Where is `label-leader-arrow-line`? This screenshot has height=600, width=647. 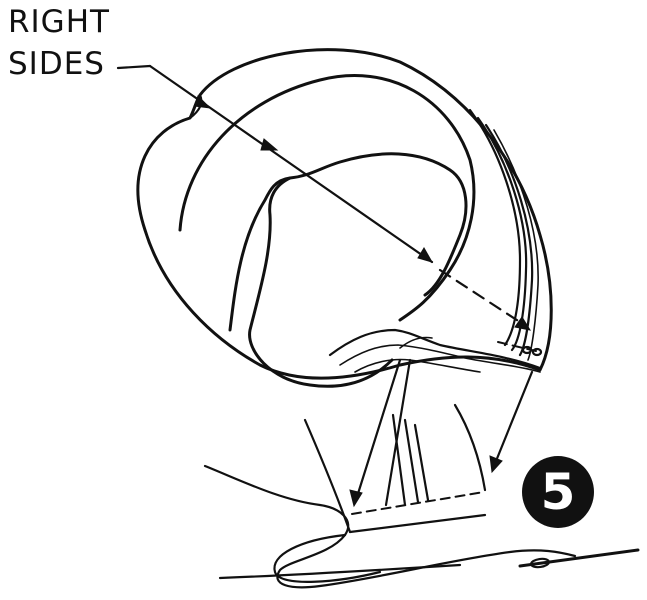
label-leader-arrow-line is located at coordinates (291, 164).